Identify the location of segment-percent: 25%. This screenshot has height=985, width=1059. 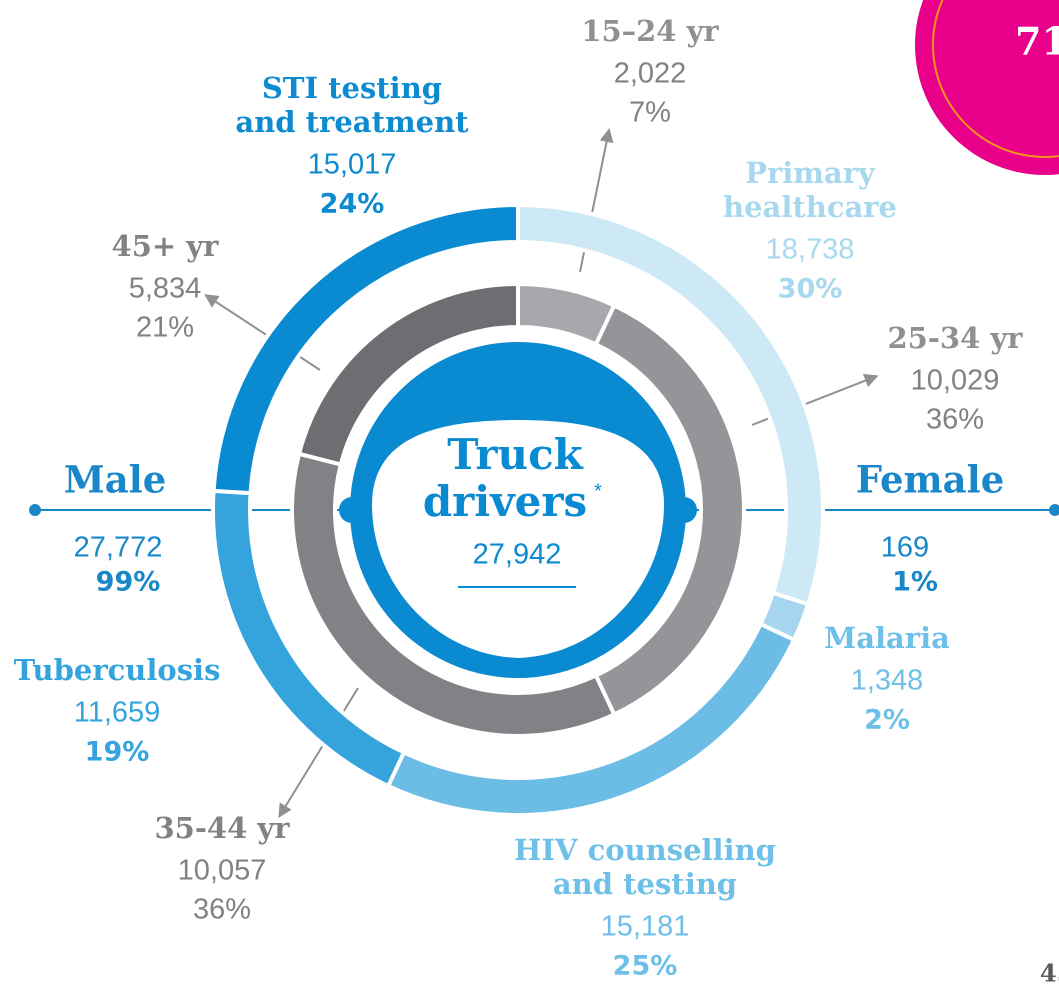
(645, 966).